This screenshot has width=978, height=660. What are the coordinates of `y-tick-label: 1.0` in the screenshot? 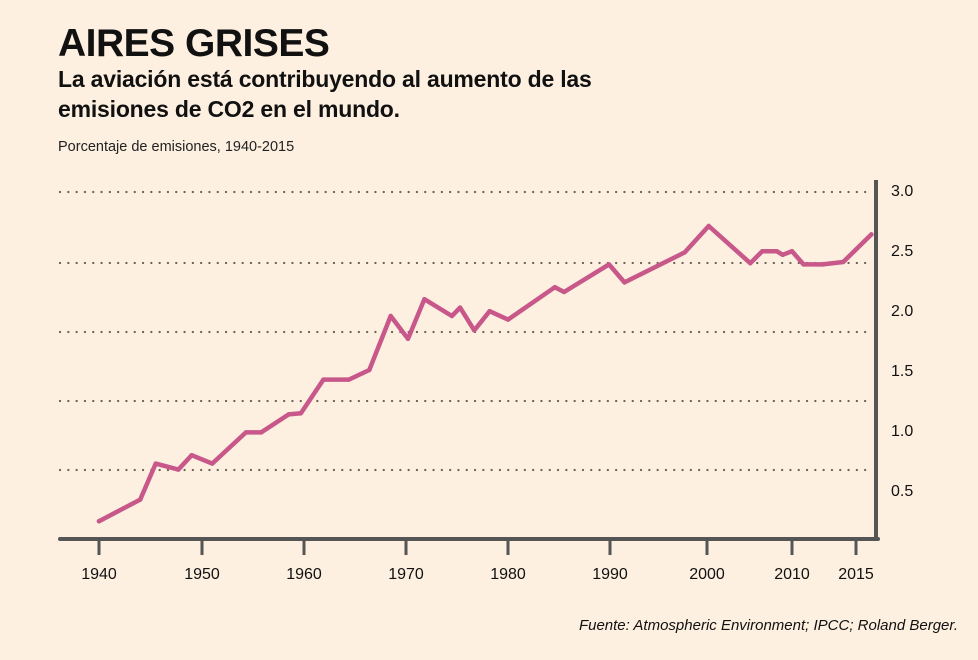 It's located at (902, 431).